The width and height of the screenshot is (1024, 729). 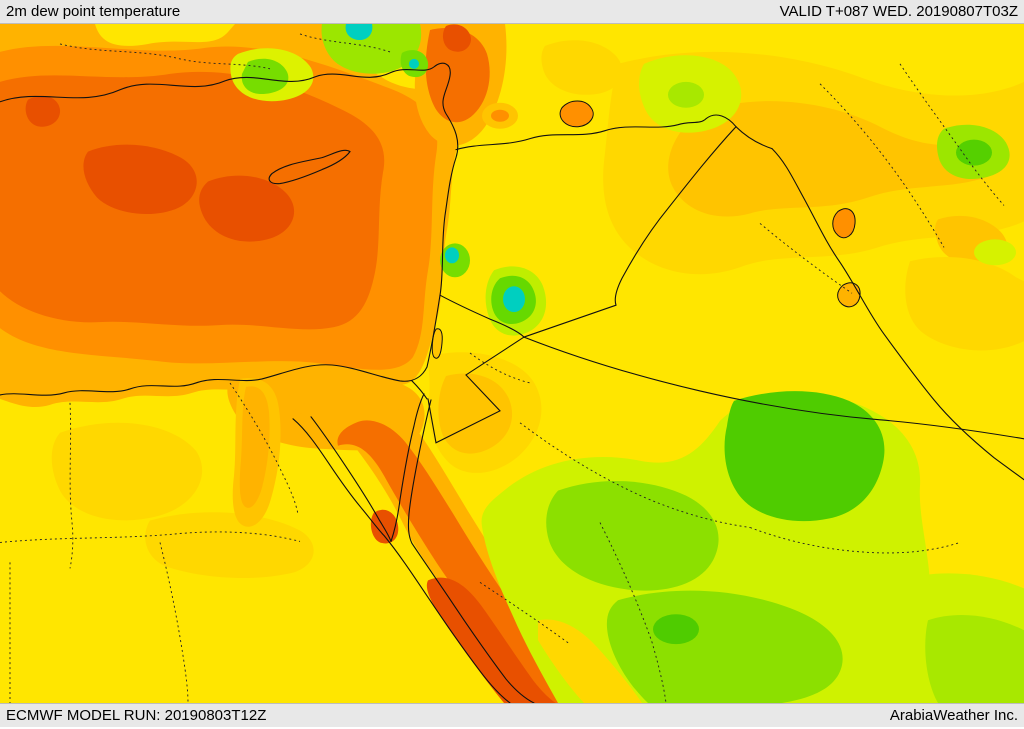 I want to click on model-run-label: ECMWF MODEL RUN: 20190803T12Z, so click(x=136, y=715).